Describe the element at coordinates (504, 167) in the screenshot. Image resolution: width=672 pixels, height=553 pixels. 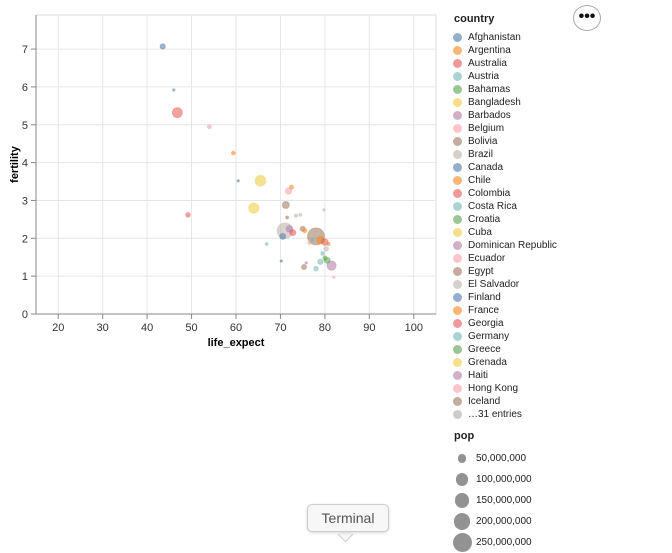
I see `legend-item: Canada` at that location.